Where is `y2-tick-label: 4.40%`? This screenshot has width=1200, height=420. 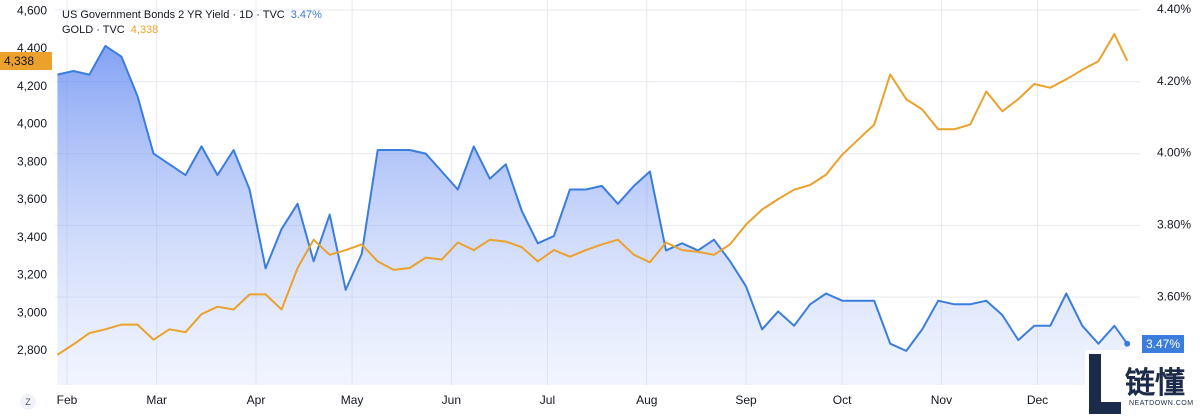 y2-tick-label: 4.40% is located at coordinates (1174, 9).